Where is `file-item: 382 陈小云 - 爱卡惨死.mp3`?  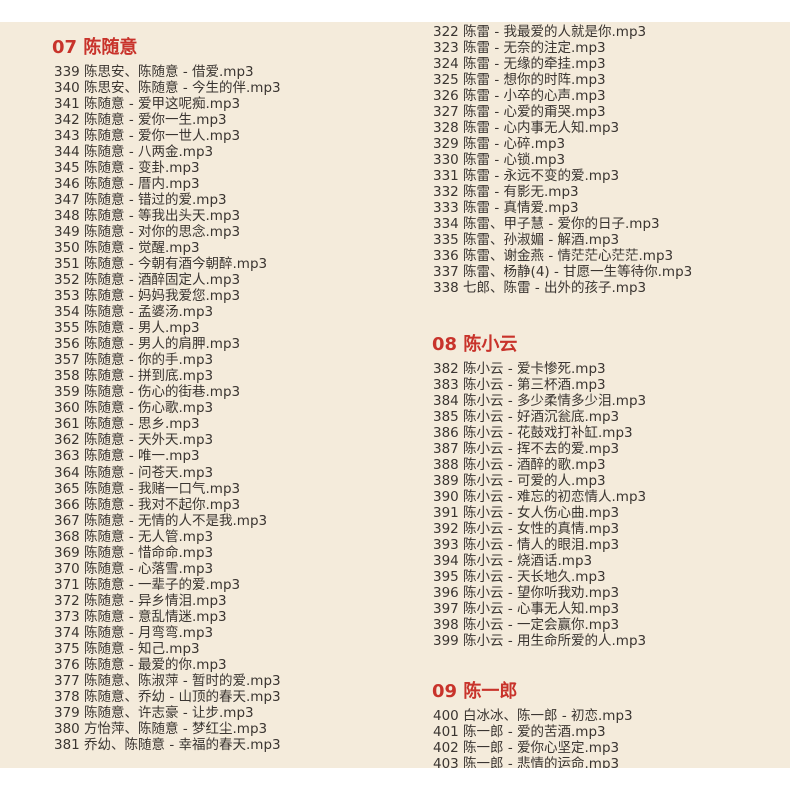
file-item: 382 陈小云 - 爱卡惨死.mp3 is located at coordinates (519, 369).